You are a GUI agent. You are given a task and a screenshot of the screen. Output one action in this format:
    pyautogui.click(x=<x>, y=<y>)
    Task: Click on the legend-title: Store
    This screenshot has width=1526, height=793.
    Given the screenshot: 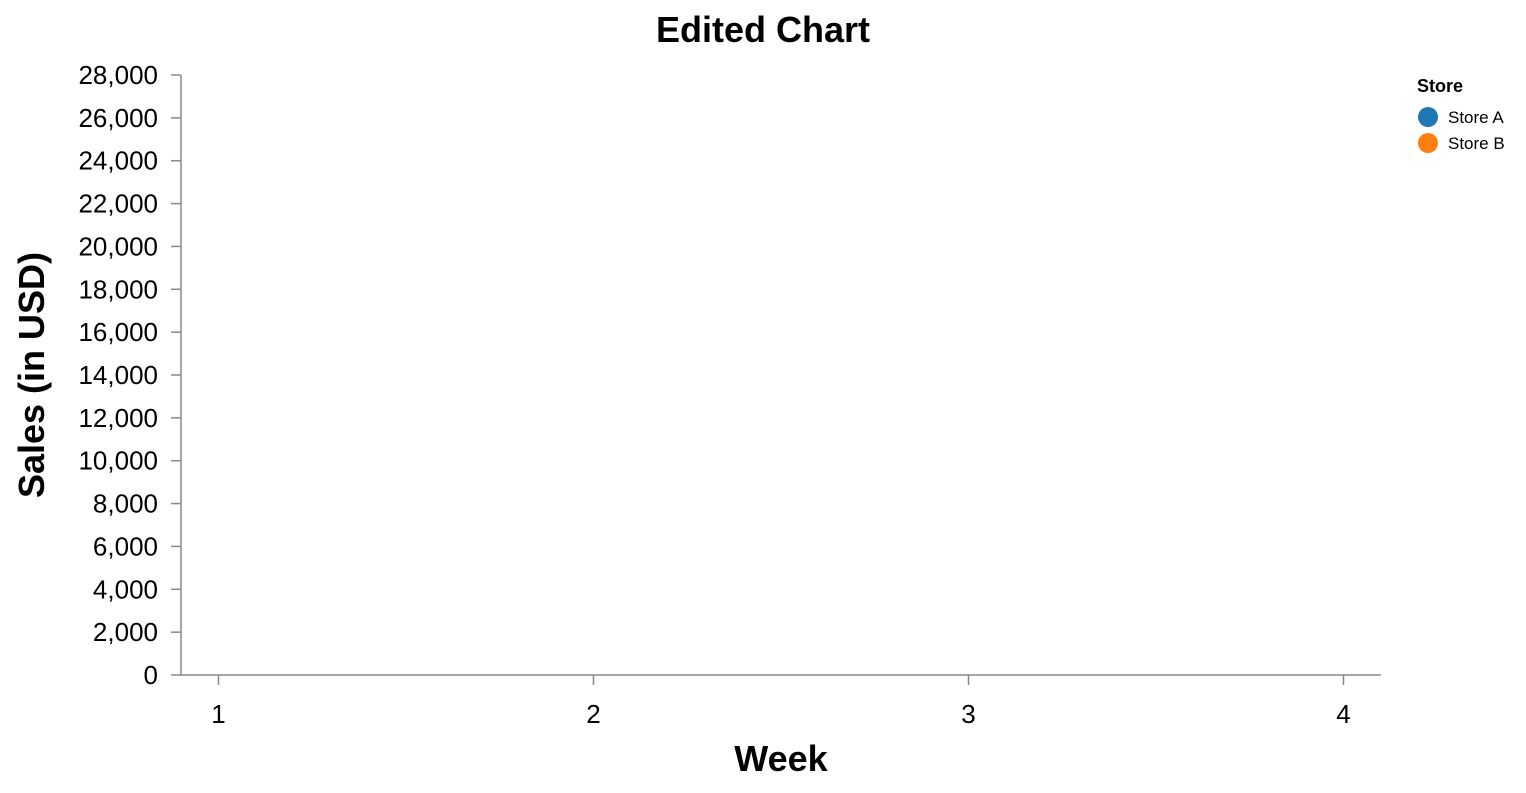 What is the action you would take?
    pyautogui.click(x=1440, y=86)
    